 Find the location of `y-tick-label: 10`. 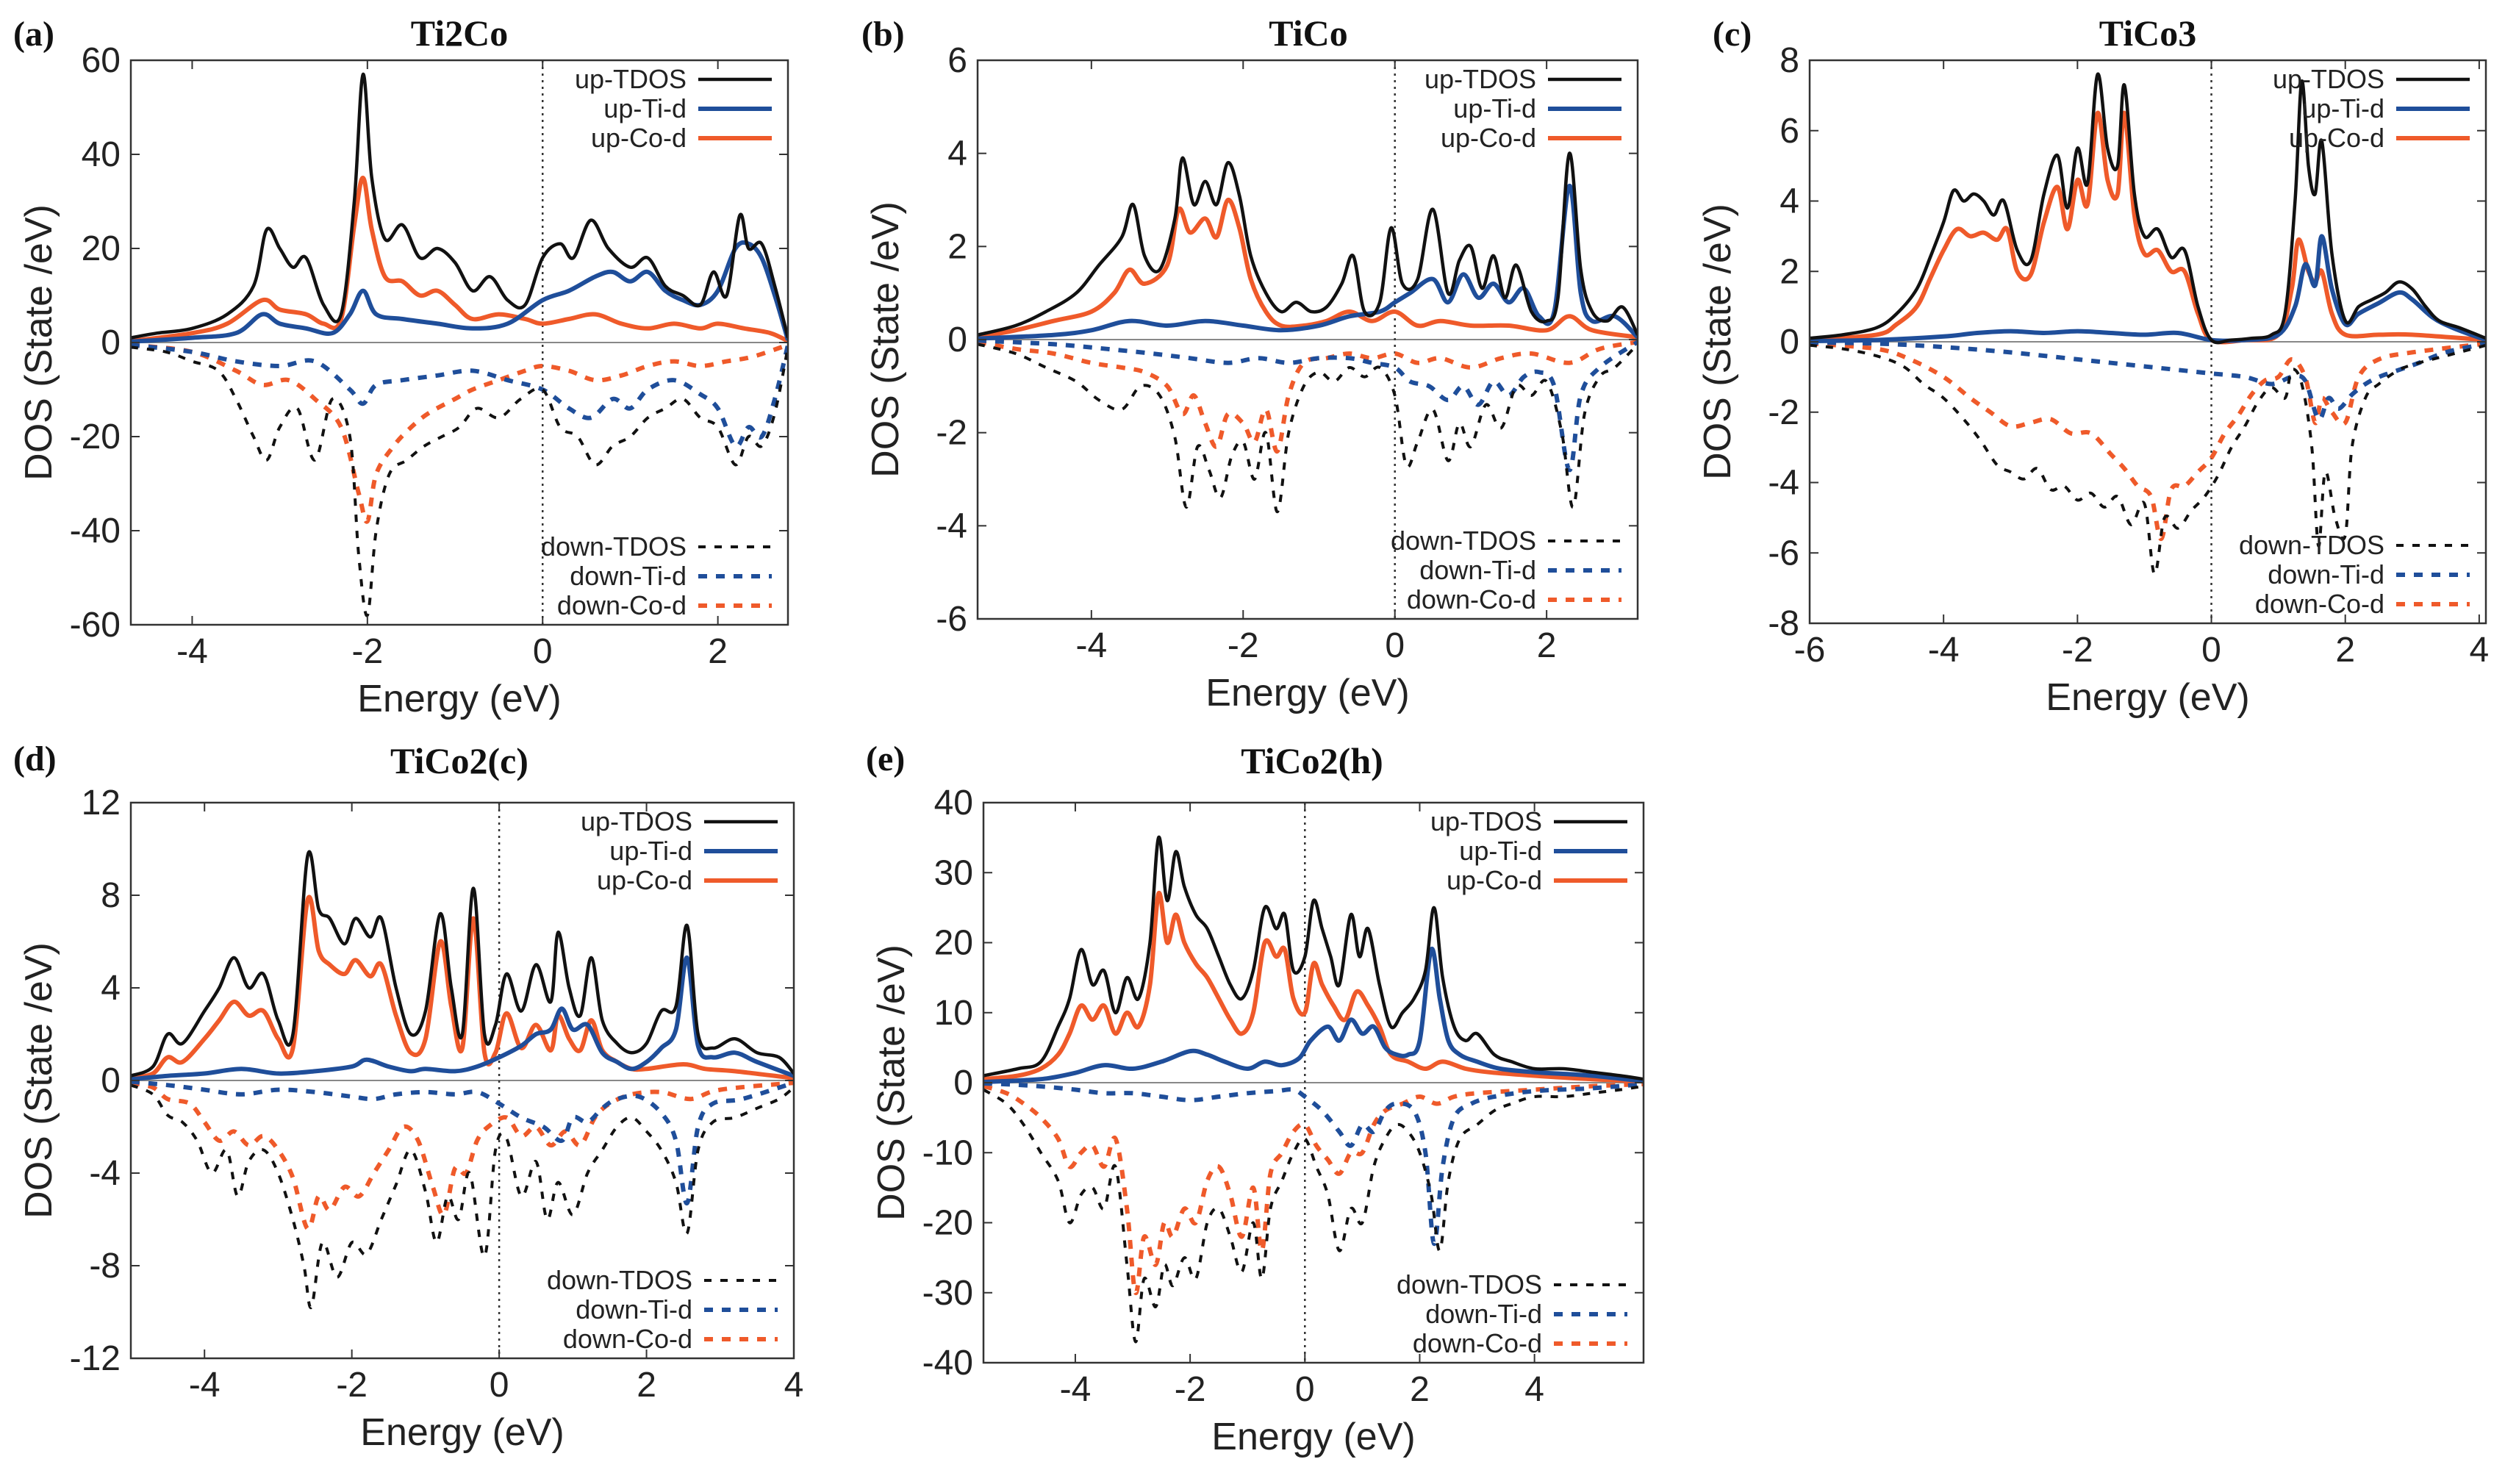

y-tick-label: 10 is located at coordinates (953, 1013).